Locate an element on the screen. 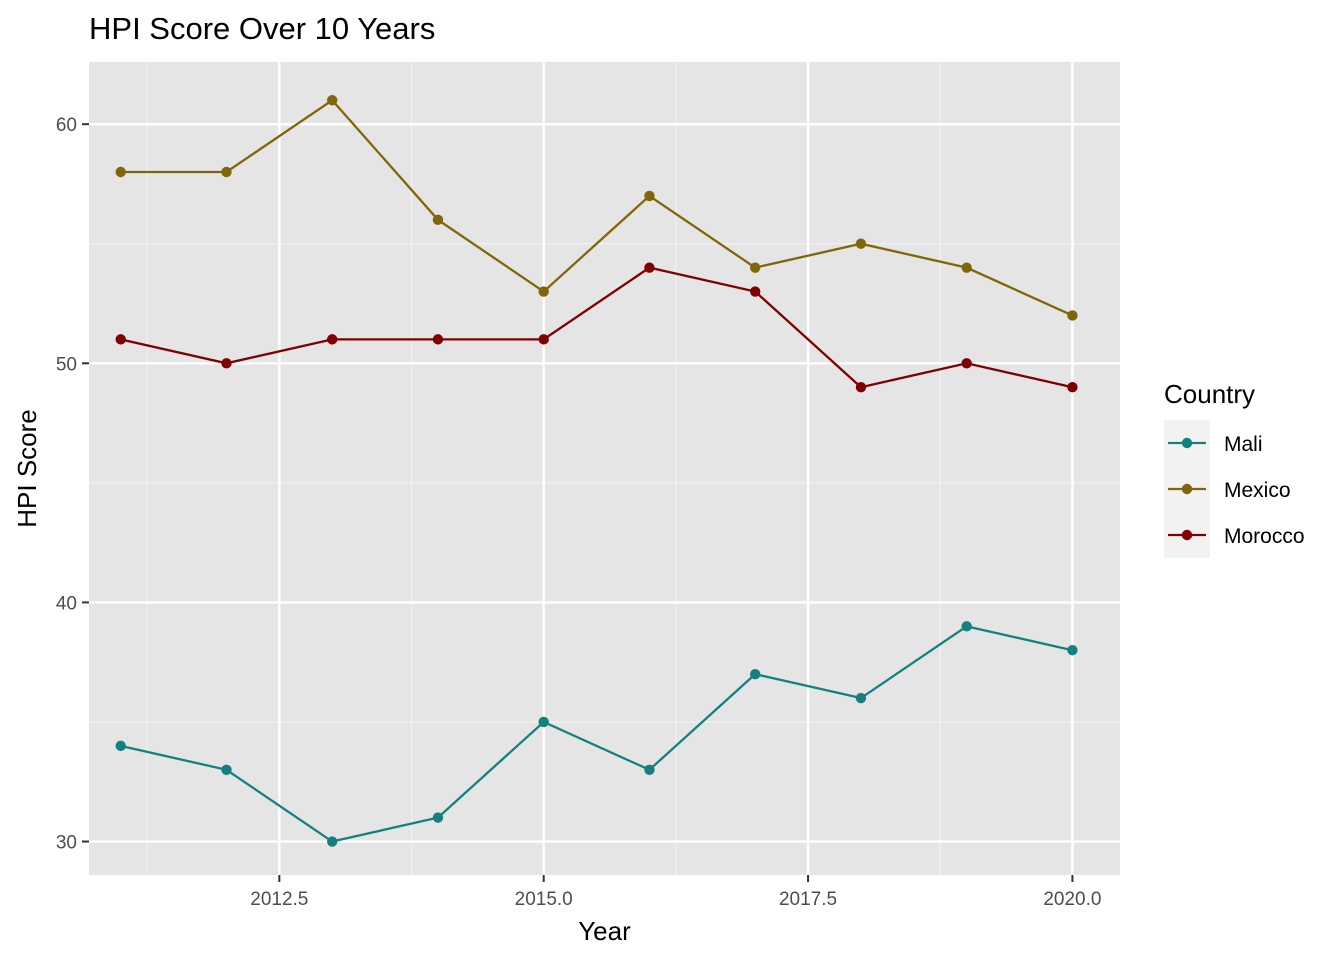  x-tick-label: 2015.0 is located at coordinates (544, 899).